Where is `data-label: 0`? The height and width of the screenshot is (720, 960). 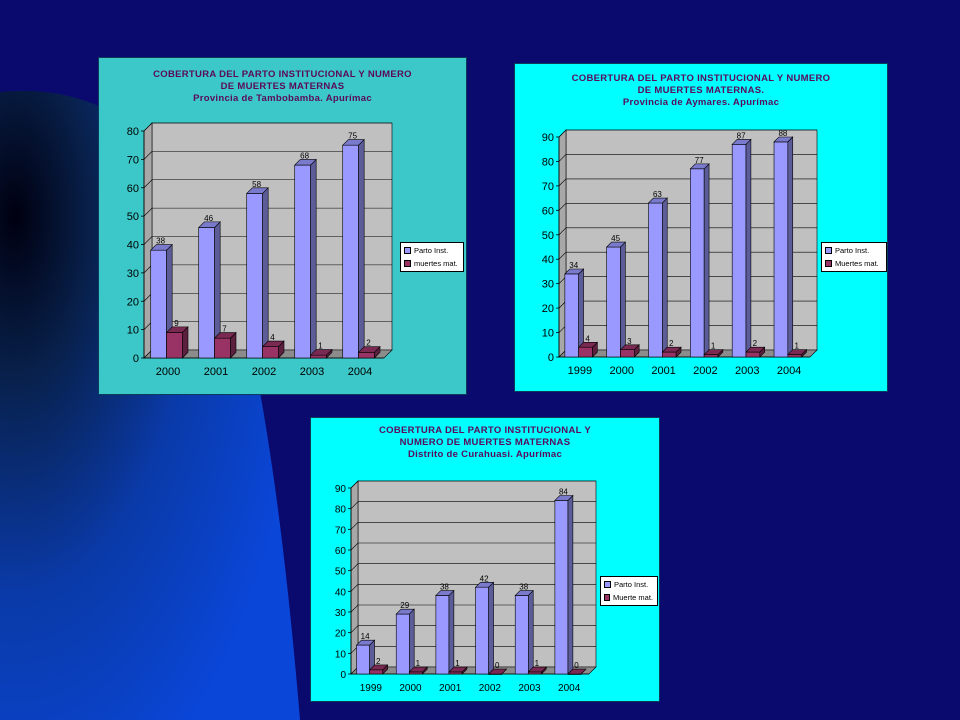 data-label: 0 is located at coordinates (497, 665).